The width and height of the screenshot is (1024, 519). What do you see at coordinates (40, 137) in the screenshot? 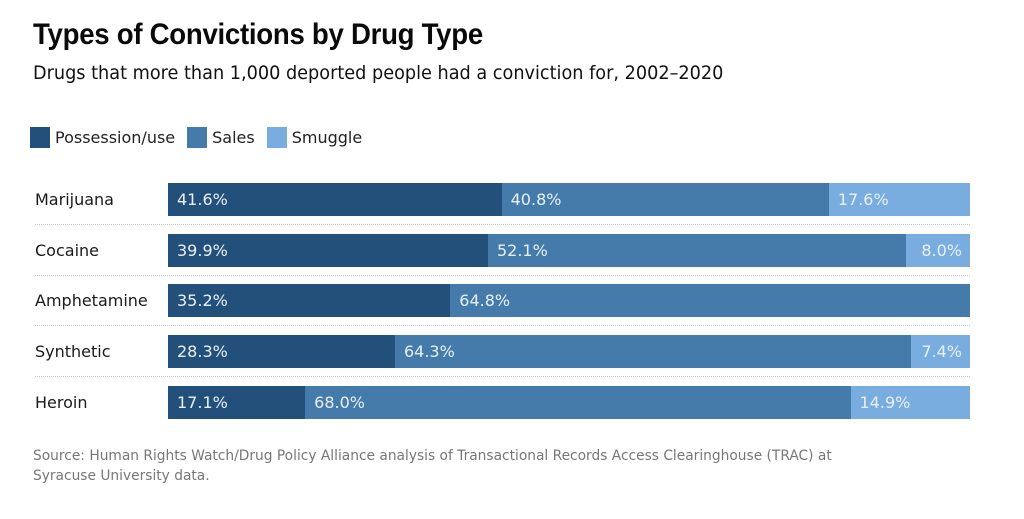
I see `legend-swatch-possession` at bounding box center [40, 137].